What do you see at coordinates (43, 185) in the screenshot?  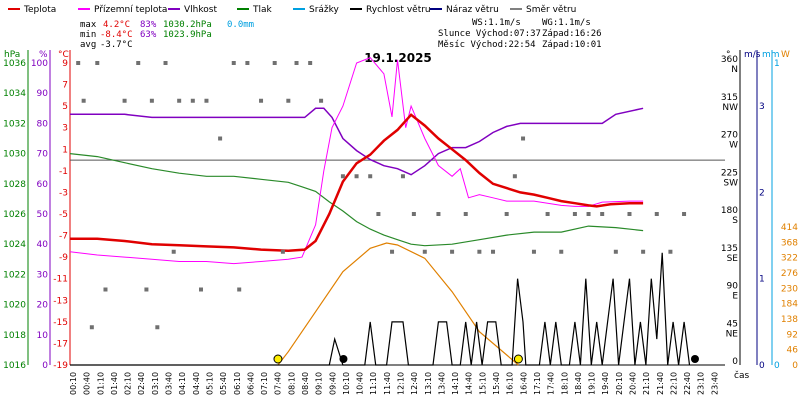 I see `pct-tick-6: 60` at bounding box center [43, 185].